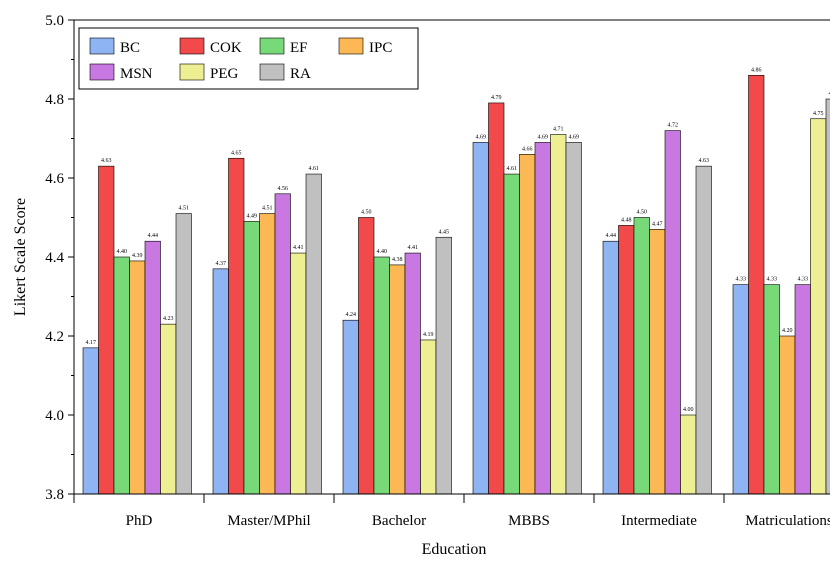  I want to click on data-label-ra-4: 4.63, so click(704, 161).